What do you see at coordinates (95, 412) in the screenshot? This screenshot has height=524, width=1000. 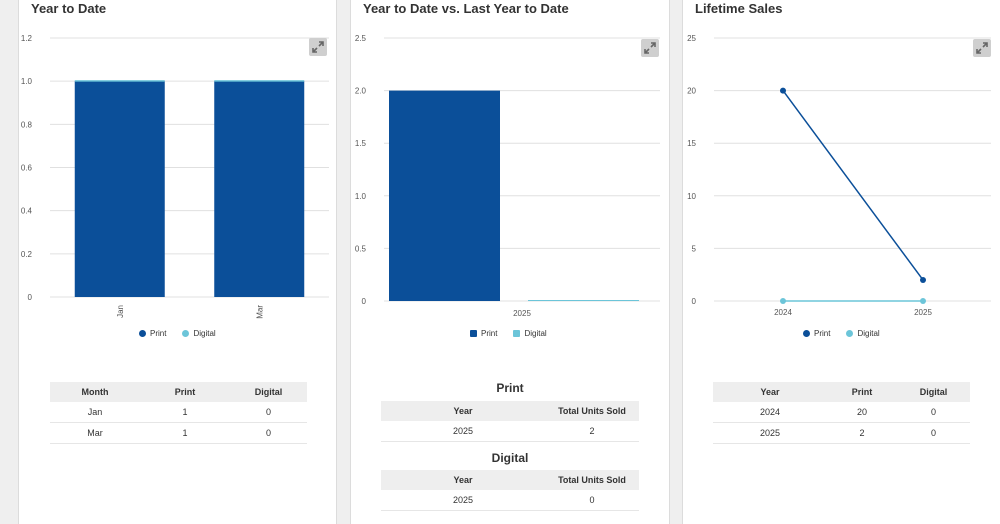 I see `table-cell: Jan` at bounding box center [95, 412].